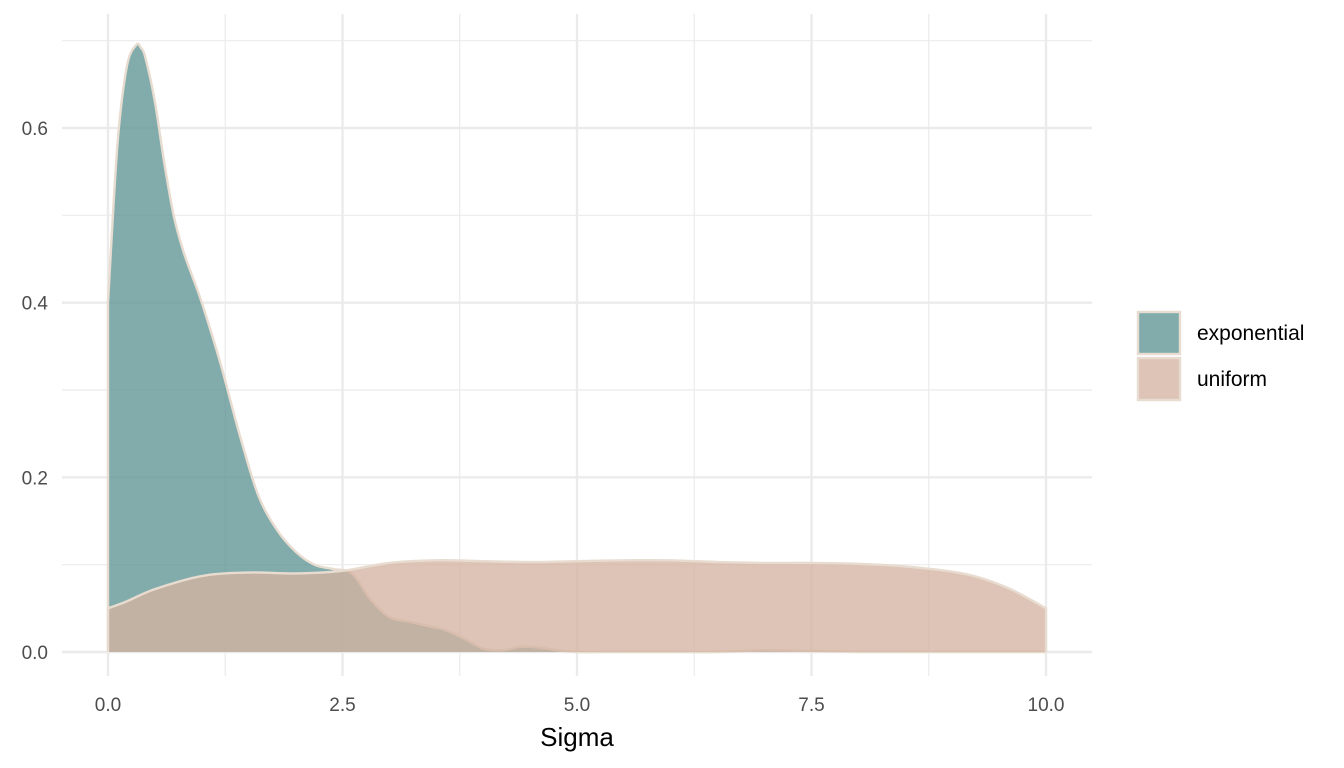  I want to click on x-tick-label: 7.5, so click(811, 705).